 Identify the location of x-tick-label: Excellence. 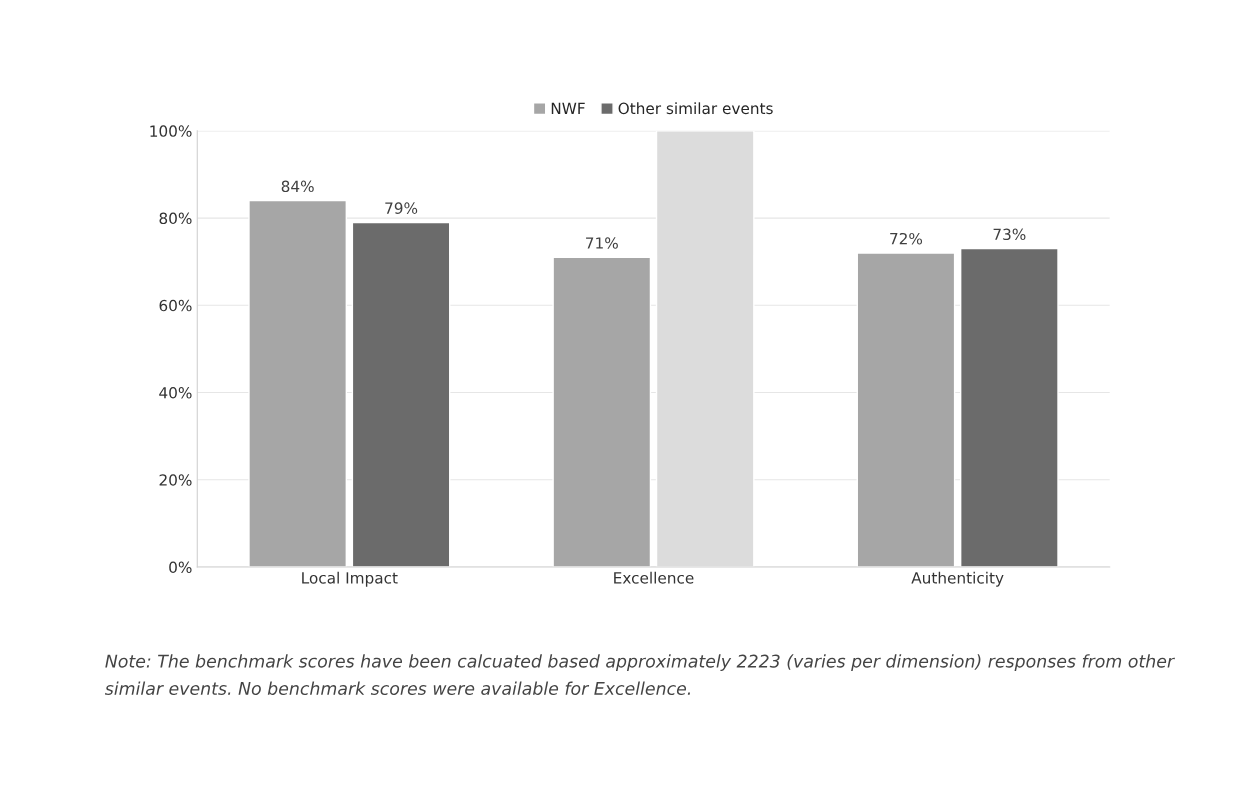
(654, 577).